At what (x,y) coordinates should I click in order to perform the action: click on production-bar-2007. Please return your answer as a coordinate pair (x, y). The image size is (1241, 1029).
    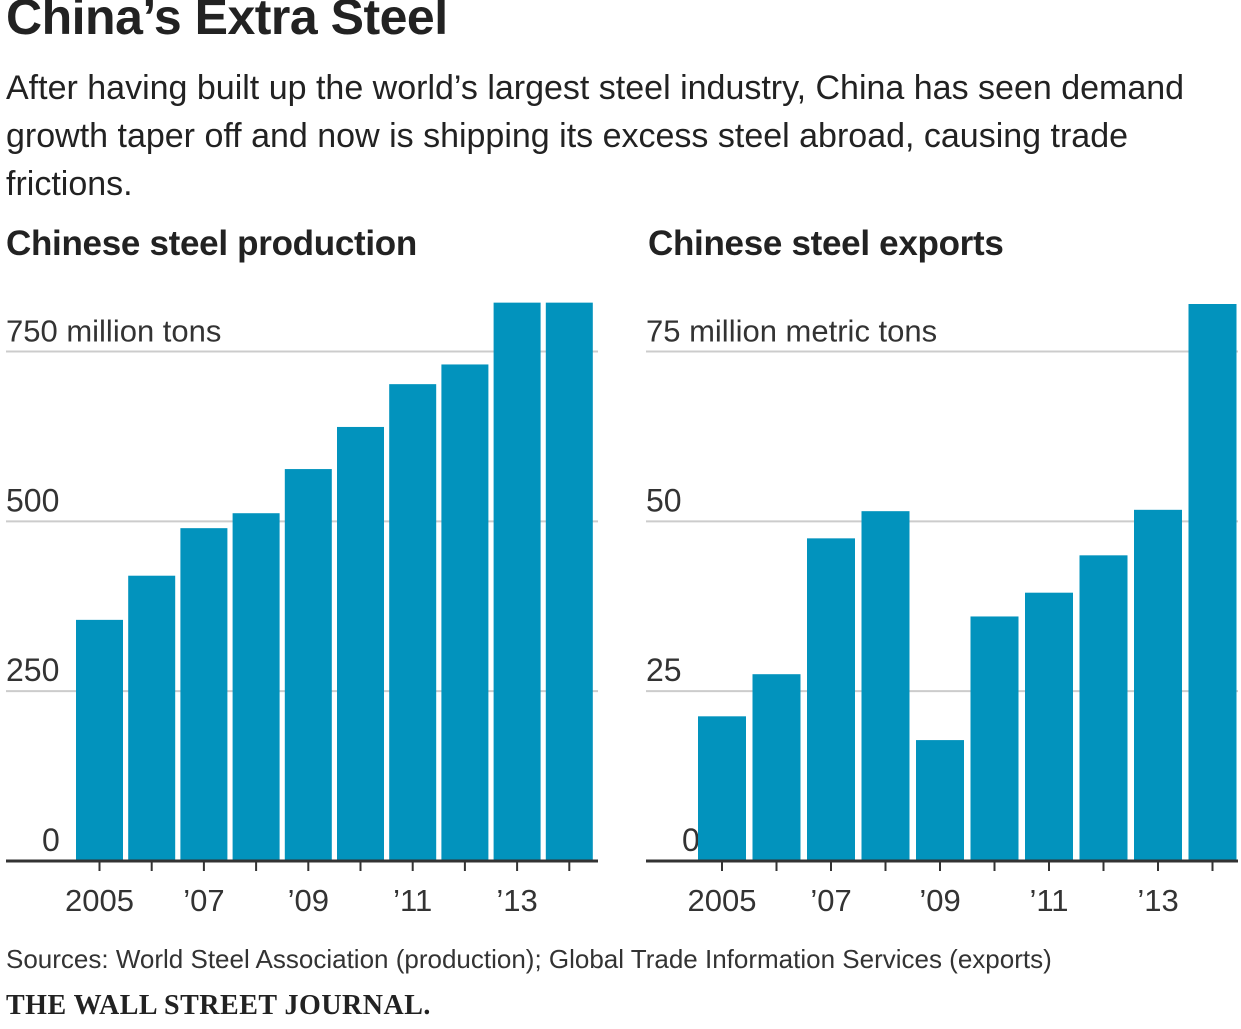
    Looking at the image, I should click on (204, 694).